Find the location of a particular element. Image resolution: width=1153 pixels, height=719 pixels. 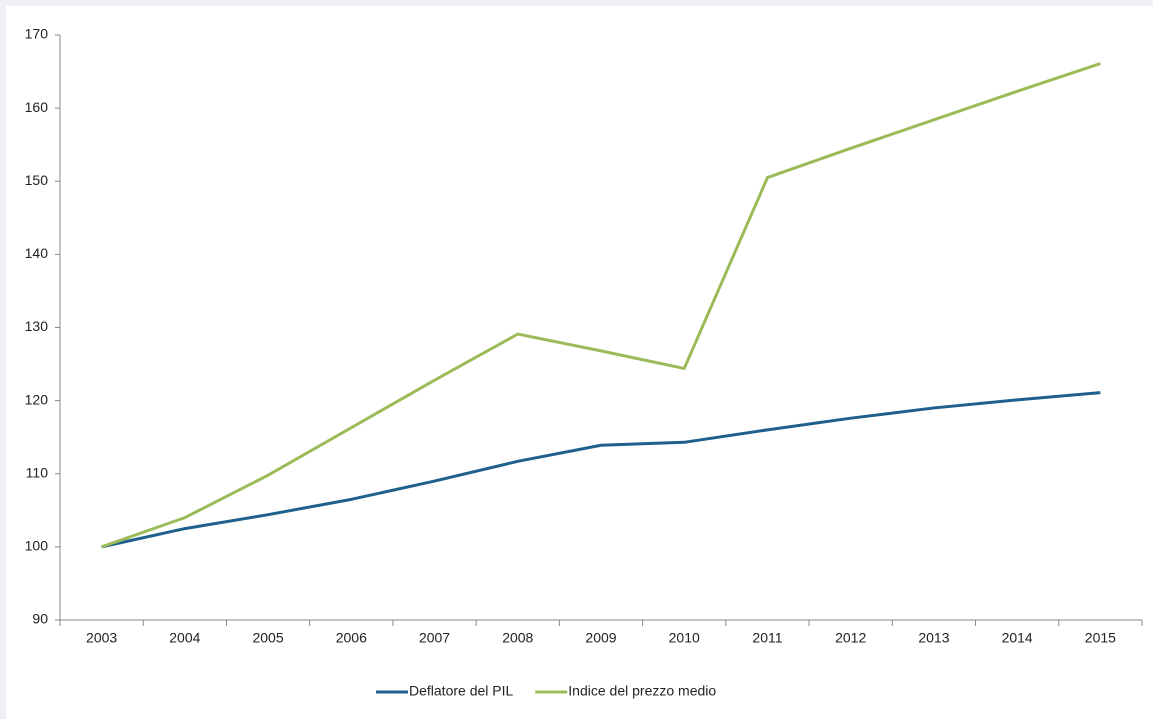

y-tick-label: 170 is located at coordinates (37, 34).